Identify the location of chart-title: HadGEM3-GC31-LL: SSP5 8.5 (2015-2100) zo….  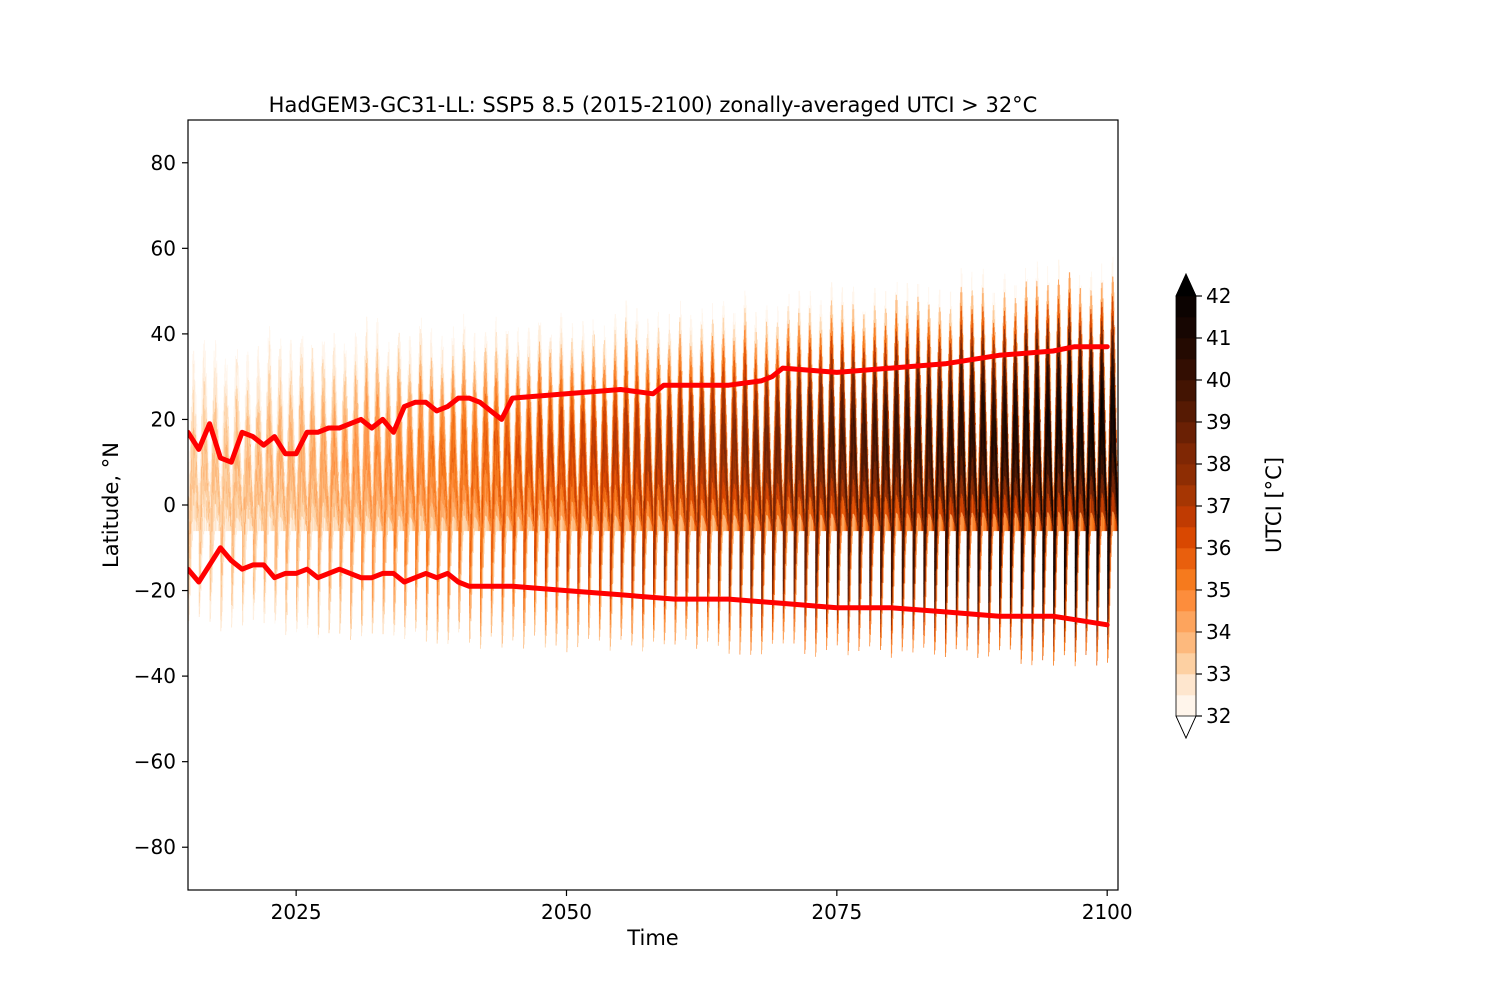
(653, 105).